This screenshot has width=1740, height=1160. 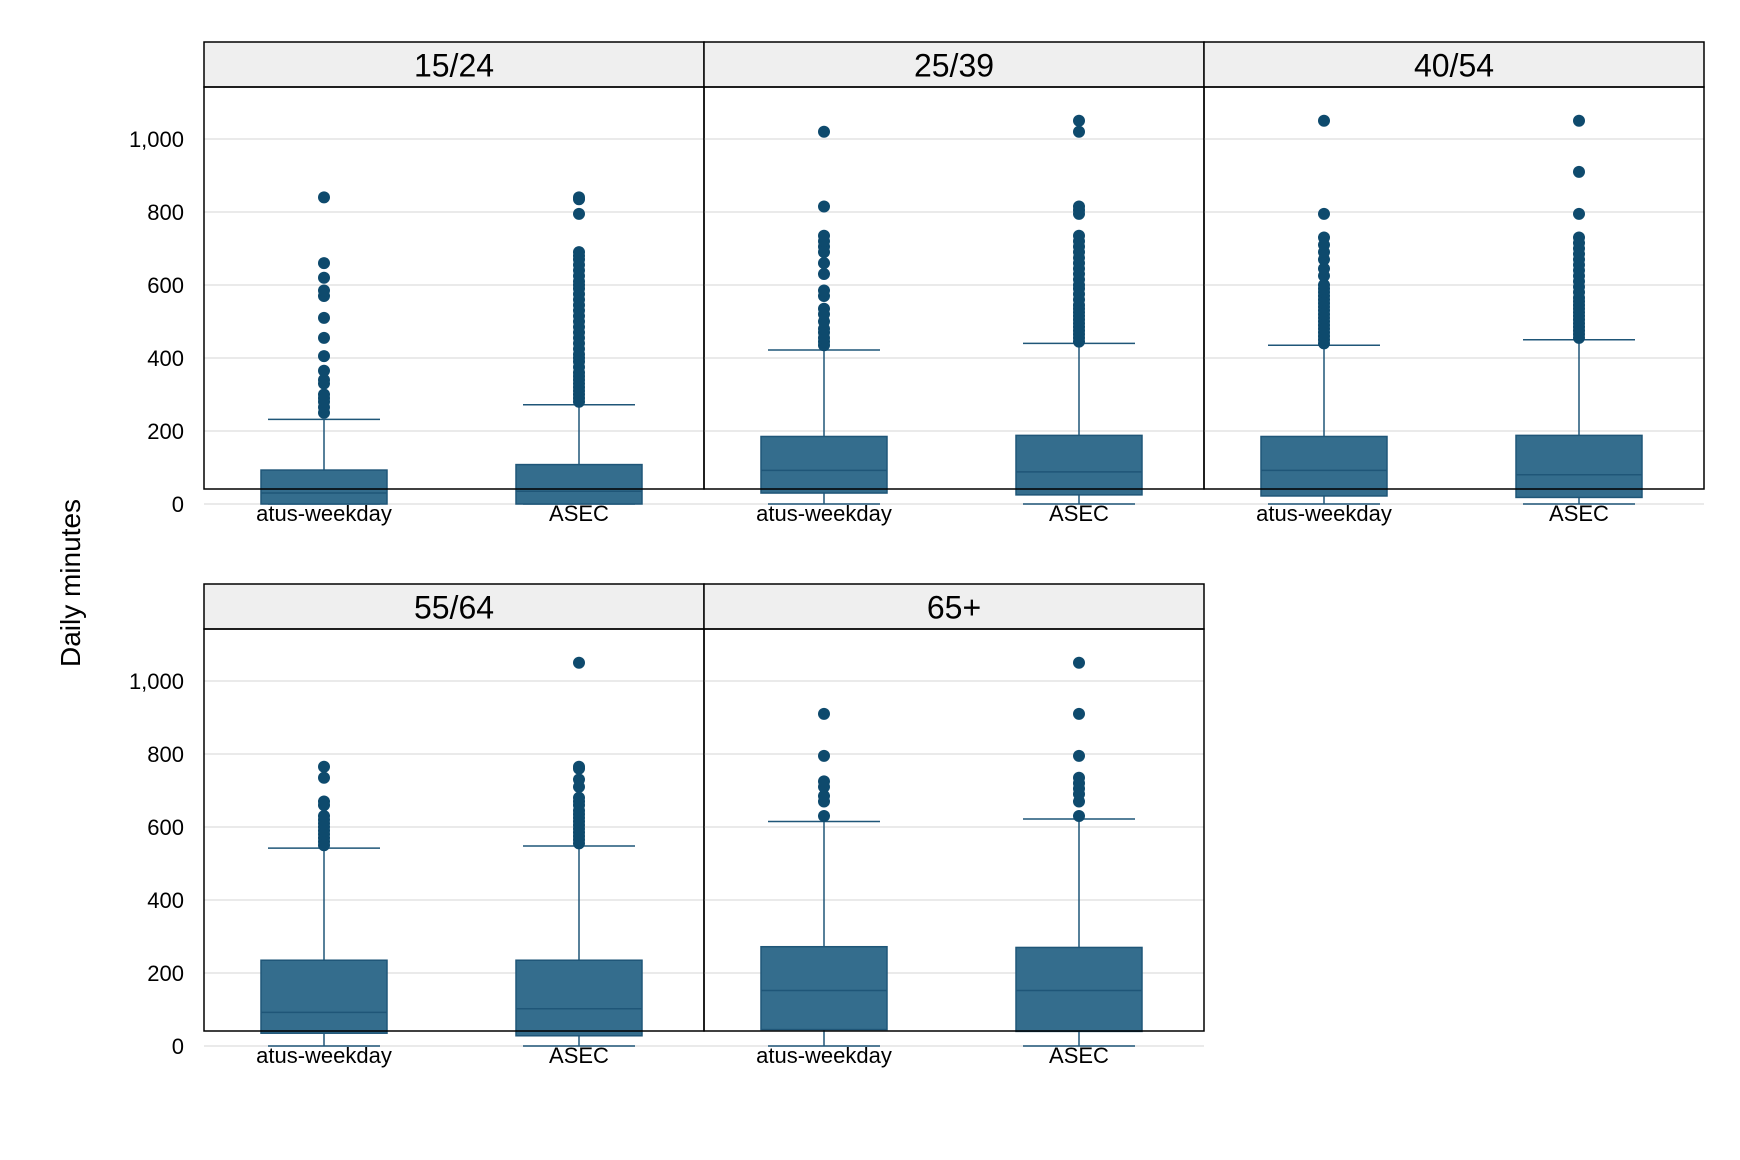 I want to click on panel-title: 25/39, so click(x=954, y=66).